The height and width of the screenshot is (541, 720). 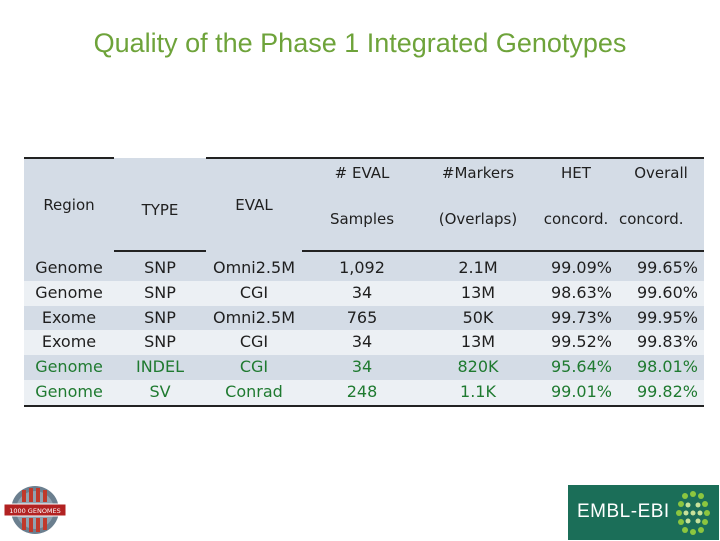 I want to click on cell-markers: 820K, so click(x=478, y=367).